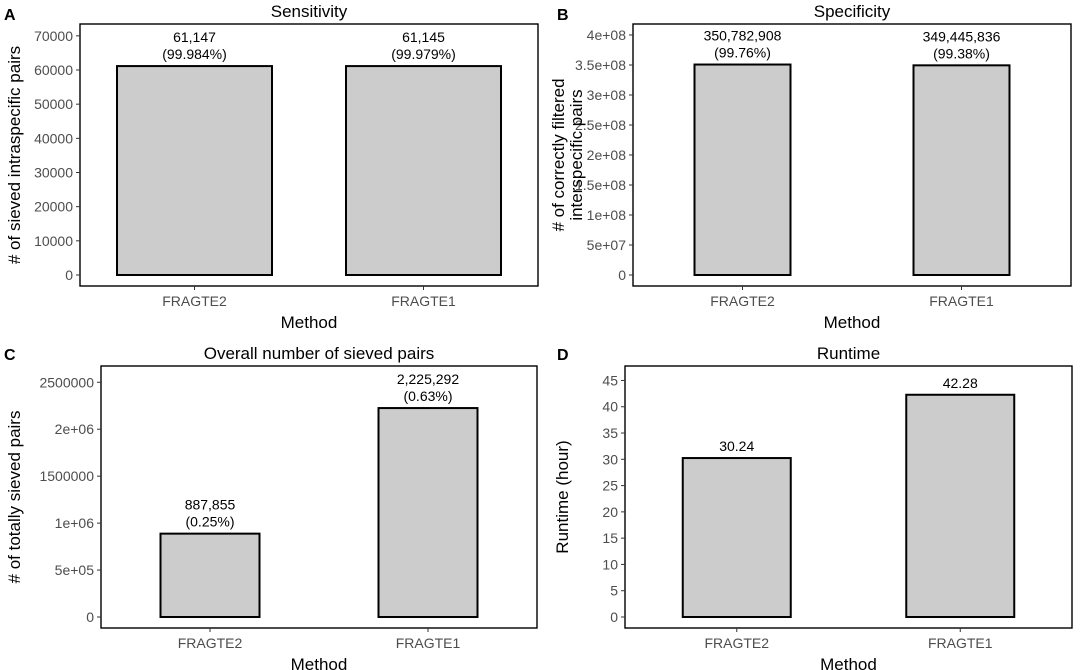  Describe the element at coordinates (736, 643) in the screenshot. I see `x-tick-label-d: FRAGTE2` at that location.